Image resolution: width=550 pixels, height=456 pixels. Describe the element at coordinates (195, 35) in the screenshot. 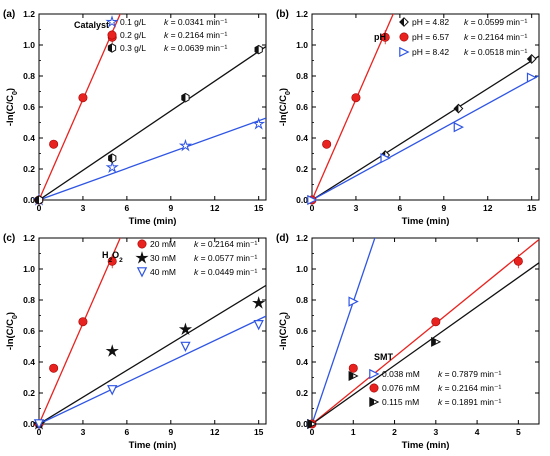

I see `legend-rate-constant: k = 0.2164 min⁻¹` at that location.